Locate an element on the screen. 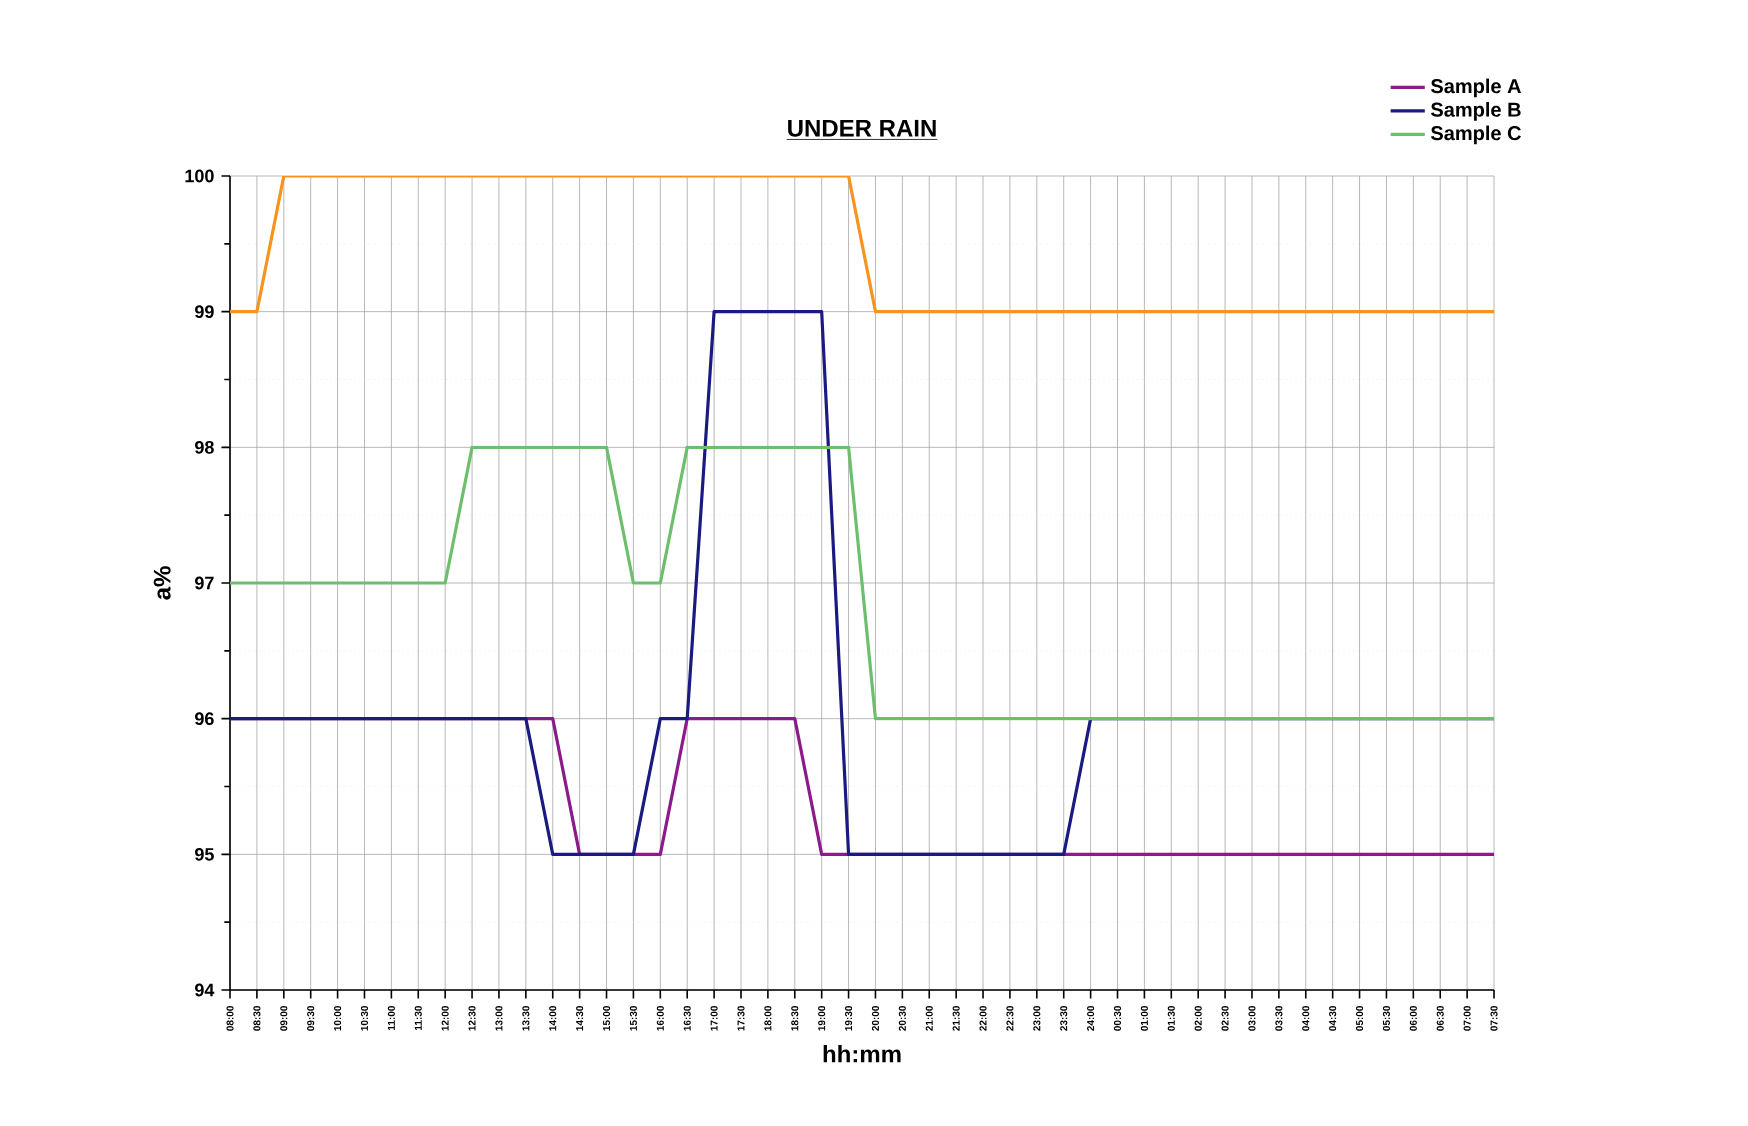 The image size is (1748, 1126). y-tick-label: 100 is located at coordinates (199, 176).